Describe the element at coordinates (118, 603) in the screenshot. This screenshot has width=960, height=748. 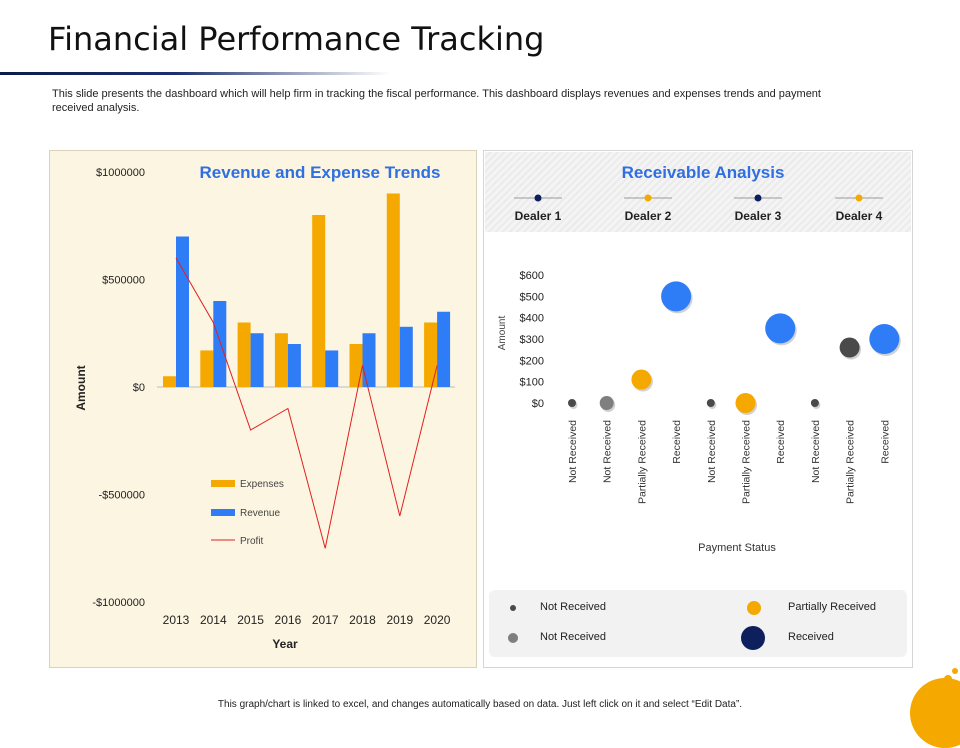
I see `y-tick-label: -$1000000` at that location.